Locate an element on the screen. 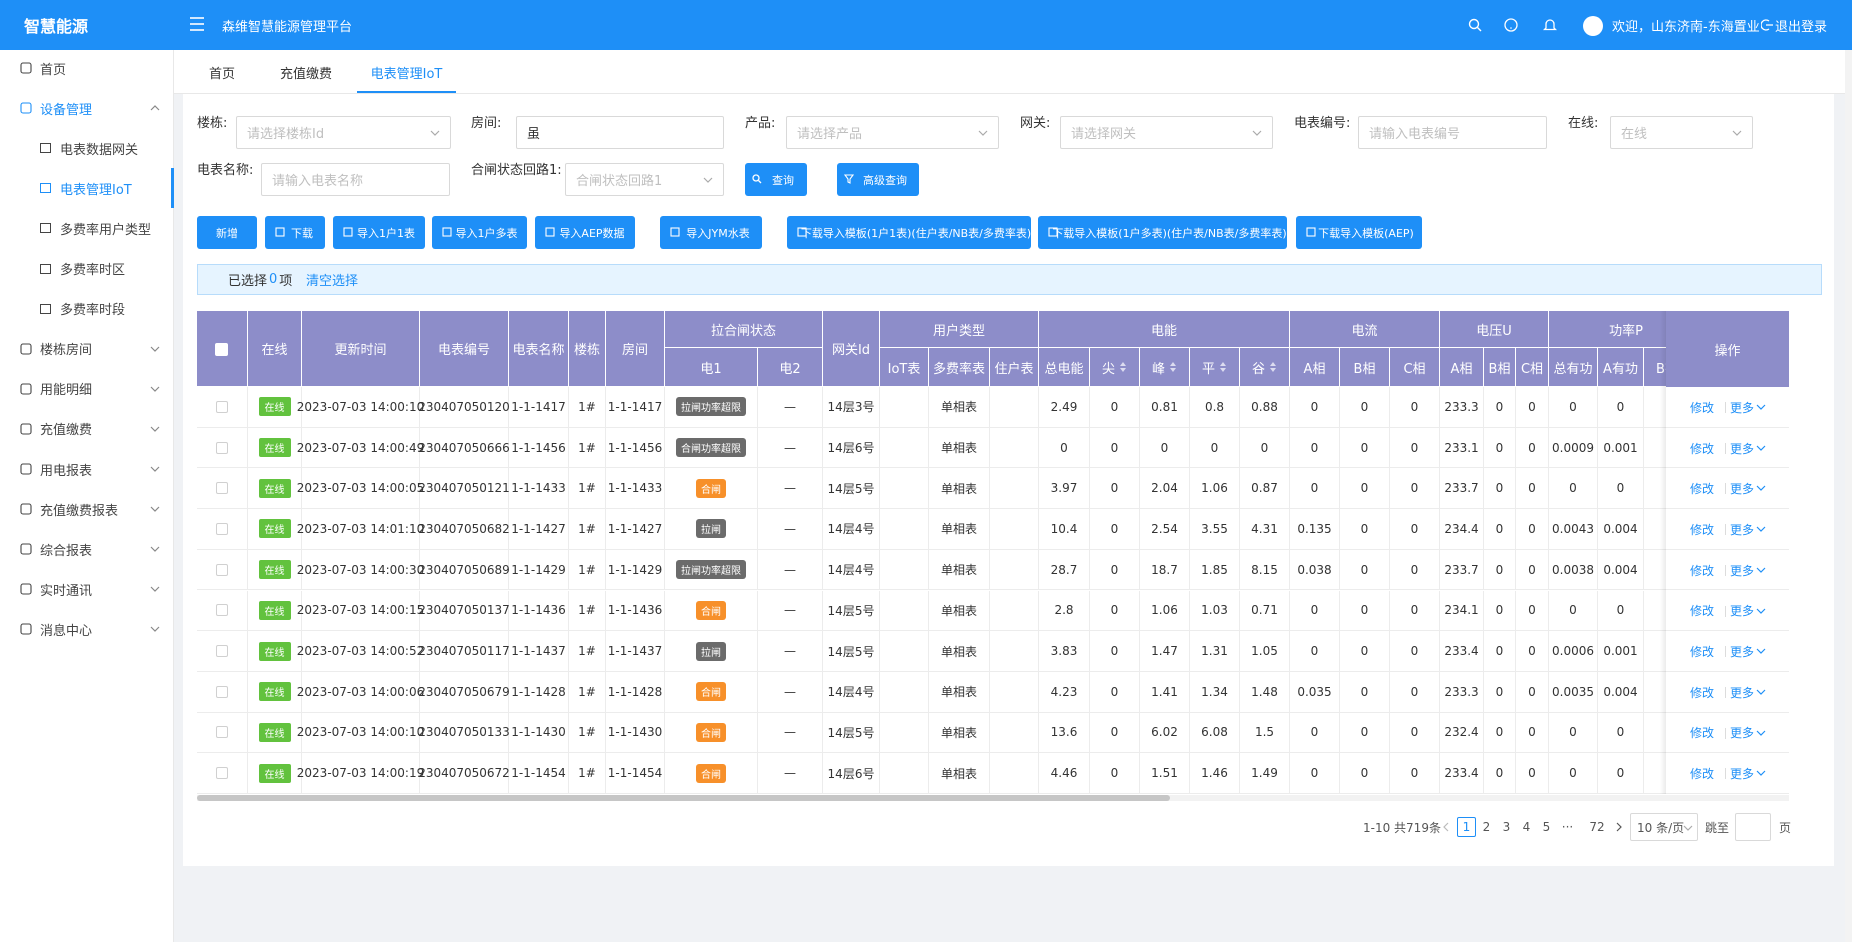 The image size is (1852, 942). filter-input: 请输入电表名称 is located at coordinates (355, 179).